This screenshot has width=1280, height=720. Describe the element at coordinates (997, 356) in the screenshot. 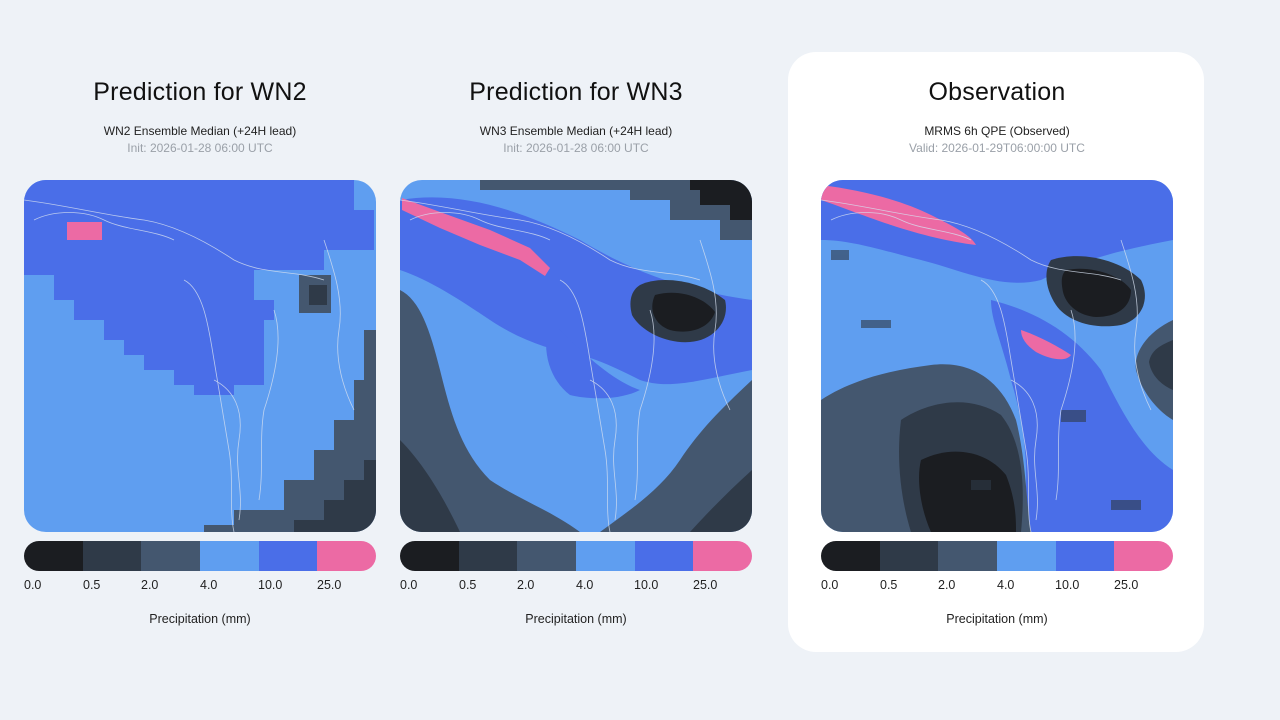

I see `precipitation-map-observed` at that location.